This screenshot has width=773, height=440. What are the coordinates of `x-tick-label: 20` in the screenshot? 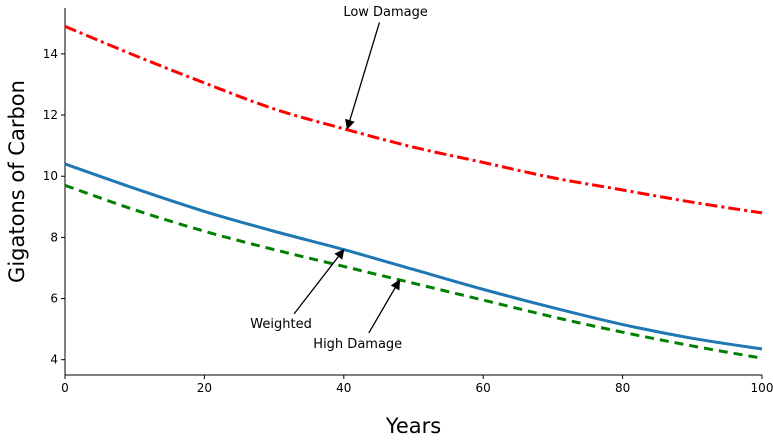 It's located at (204, 388).